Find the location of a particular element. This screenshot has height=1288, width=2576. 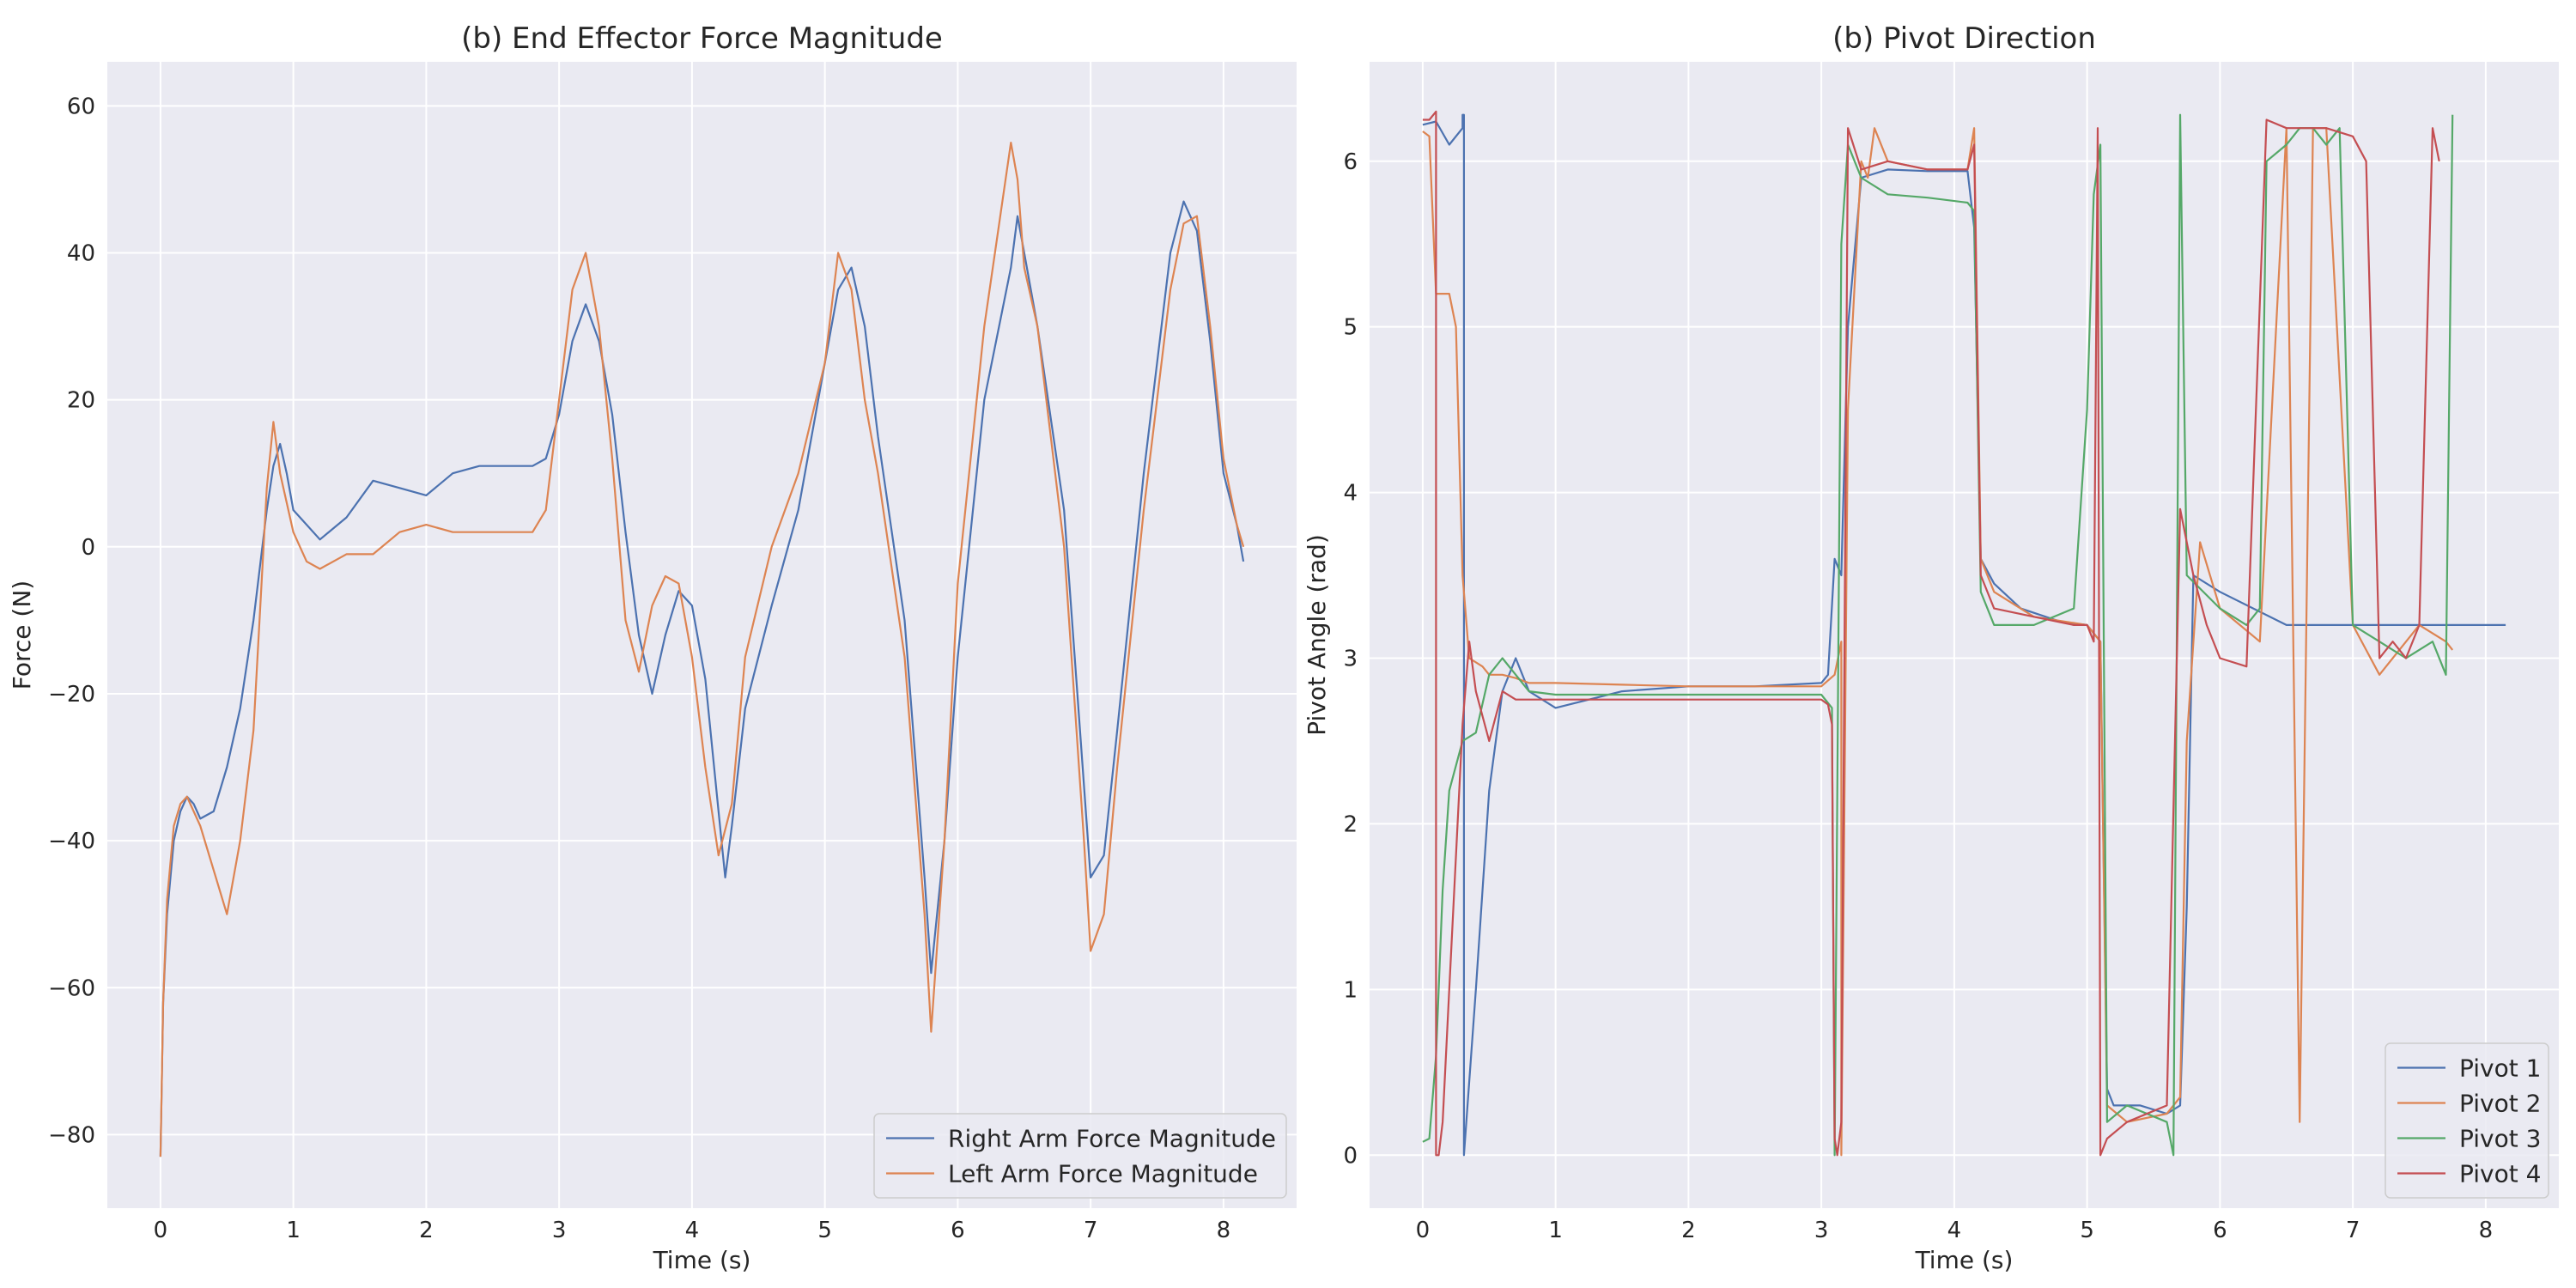

y-tick-label: −40 is located at coordinates (71, 841).